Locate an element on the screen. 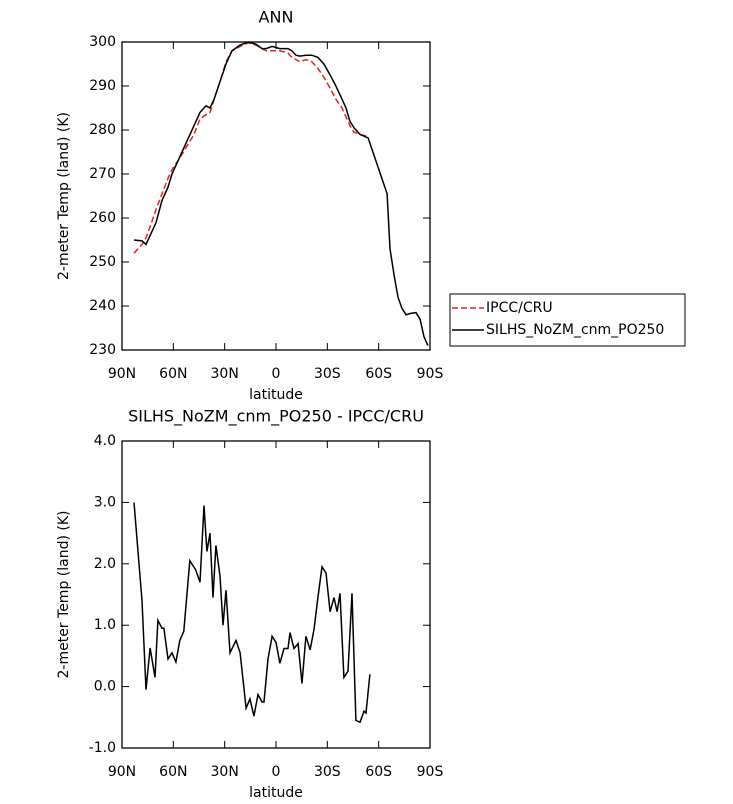  y-tick-label: 1.0 is located at coordinates (105, 625).